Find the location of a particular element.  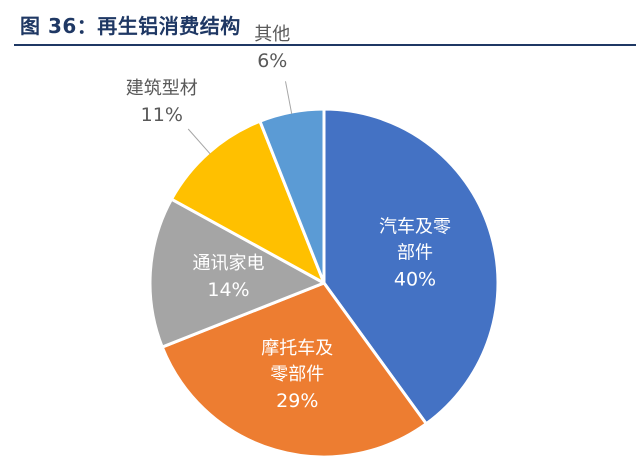

slice-4-label: 建筑型材 11% is located at coordinates (162, 102).